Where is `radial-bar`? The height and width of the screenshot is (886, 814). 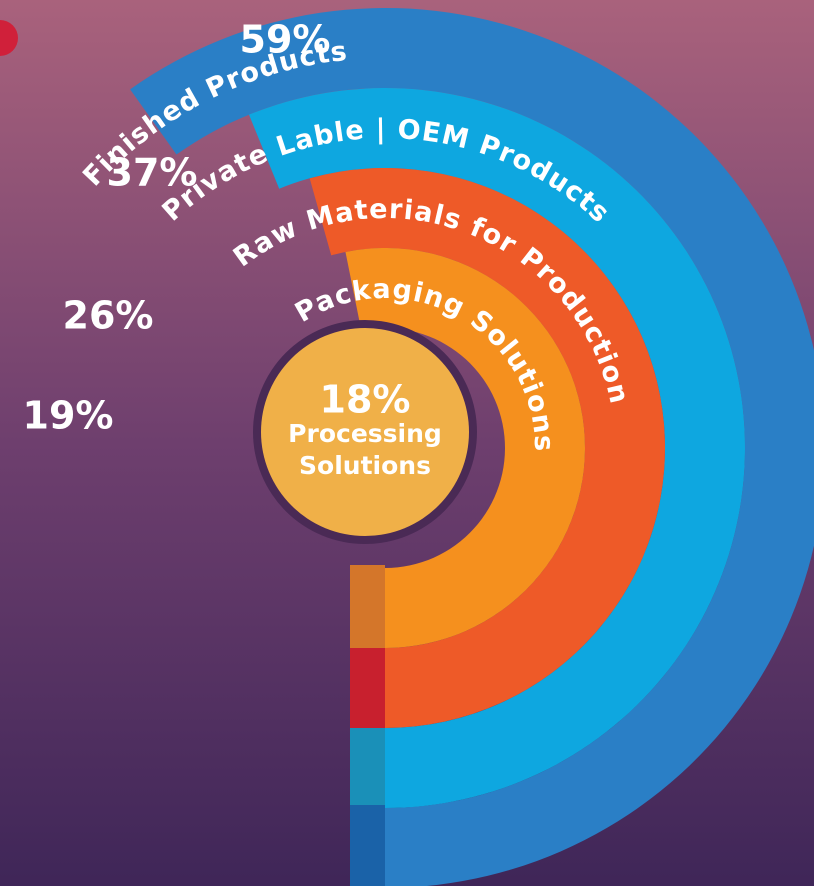
radial-bar is located at coordinates (465, 448).